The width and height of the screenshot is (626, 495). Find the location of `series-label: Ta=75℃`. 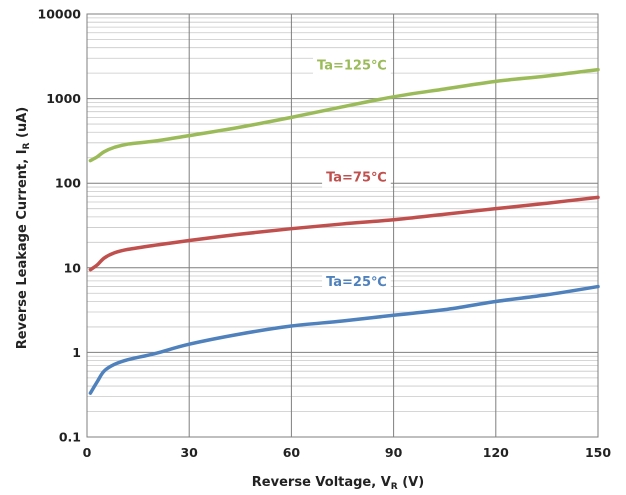

series-label: Ta=75℃ is located at coordinates (356, 177).